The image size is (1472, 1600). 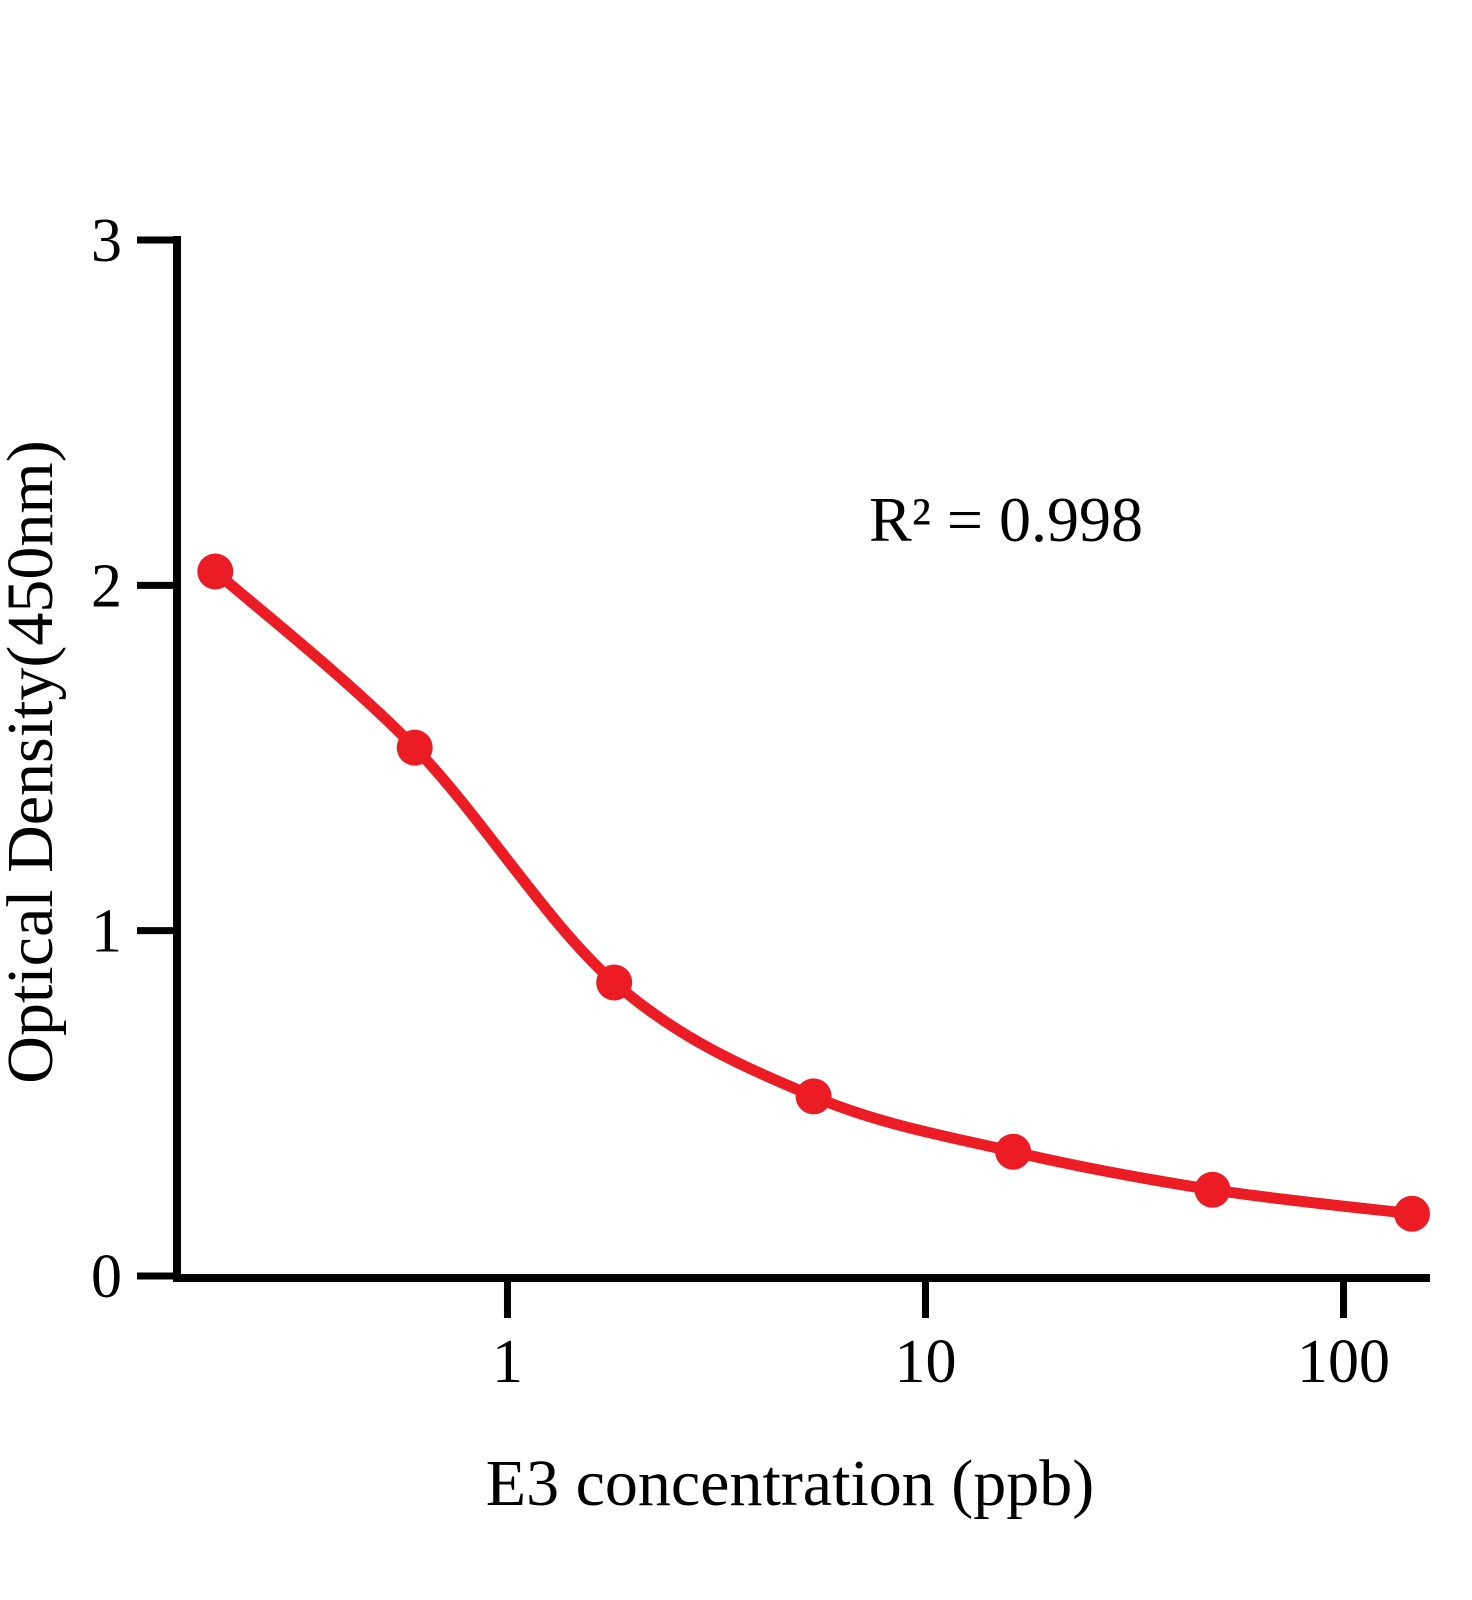 I want to click on y-tick-label: 0, so click(x=106, y=1277).